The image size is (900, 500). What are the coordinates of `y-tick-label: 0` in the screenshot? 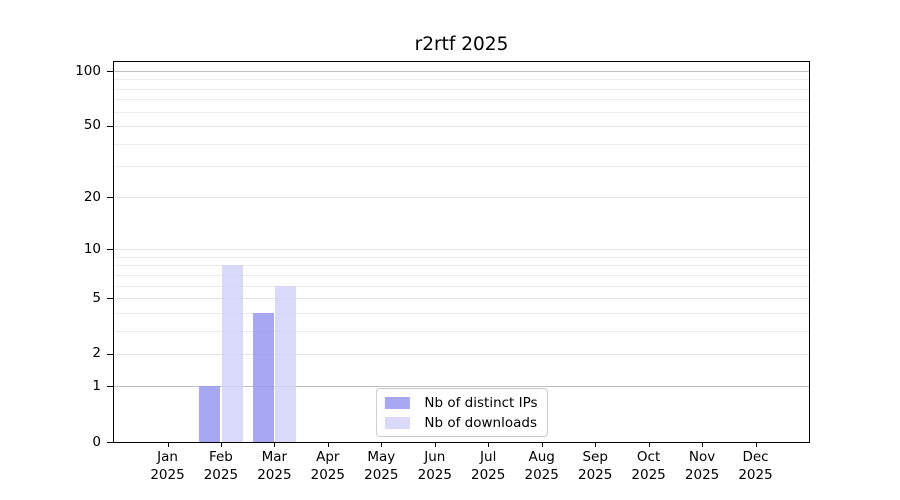 It's located at (96, 441).